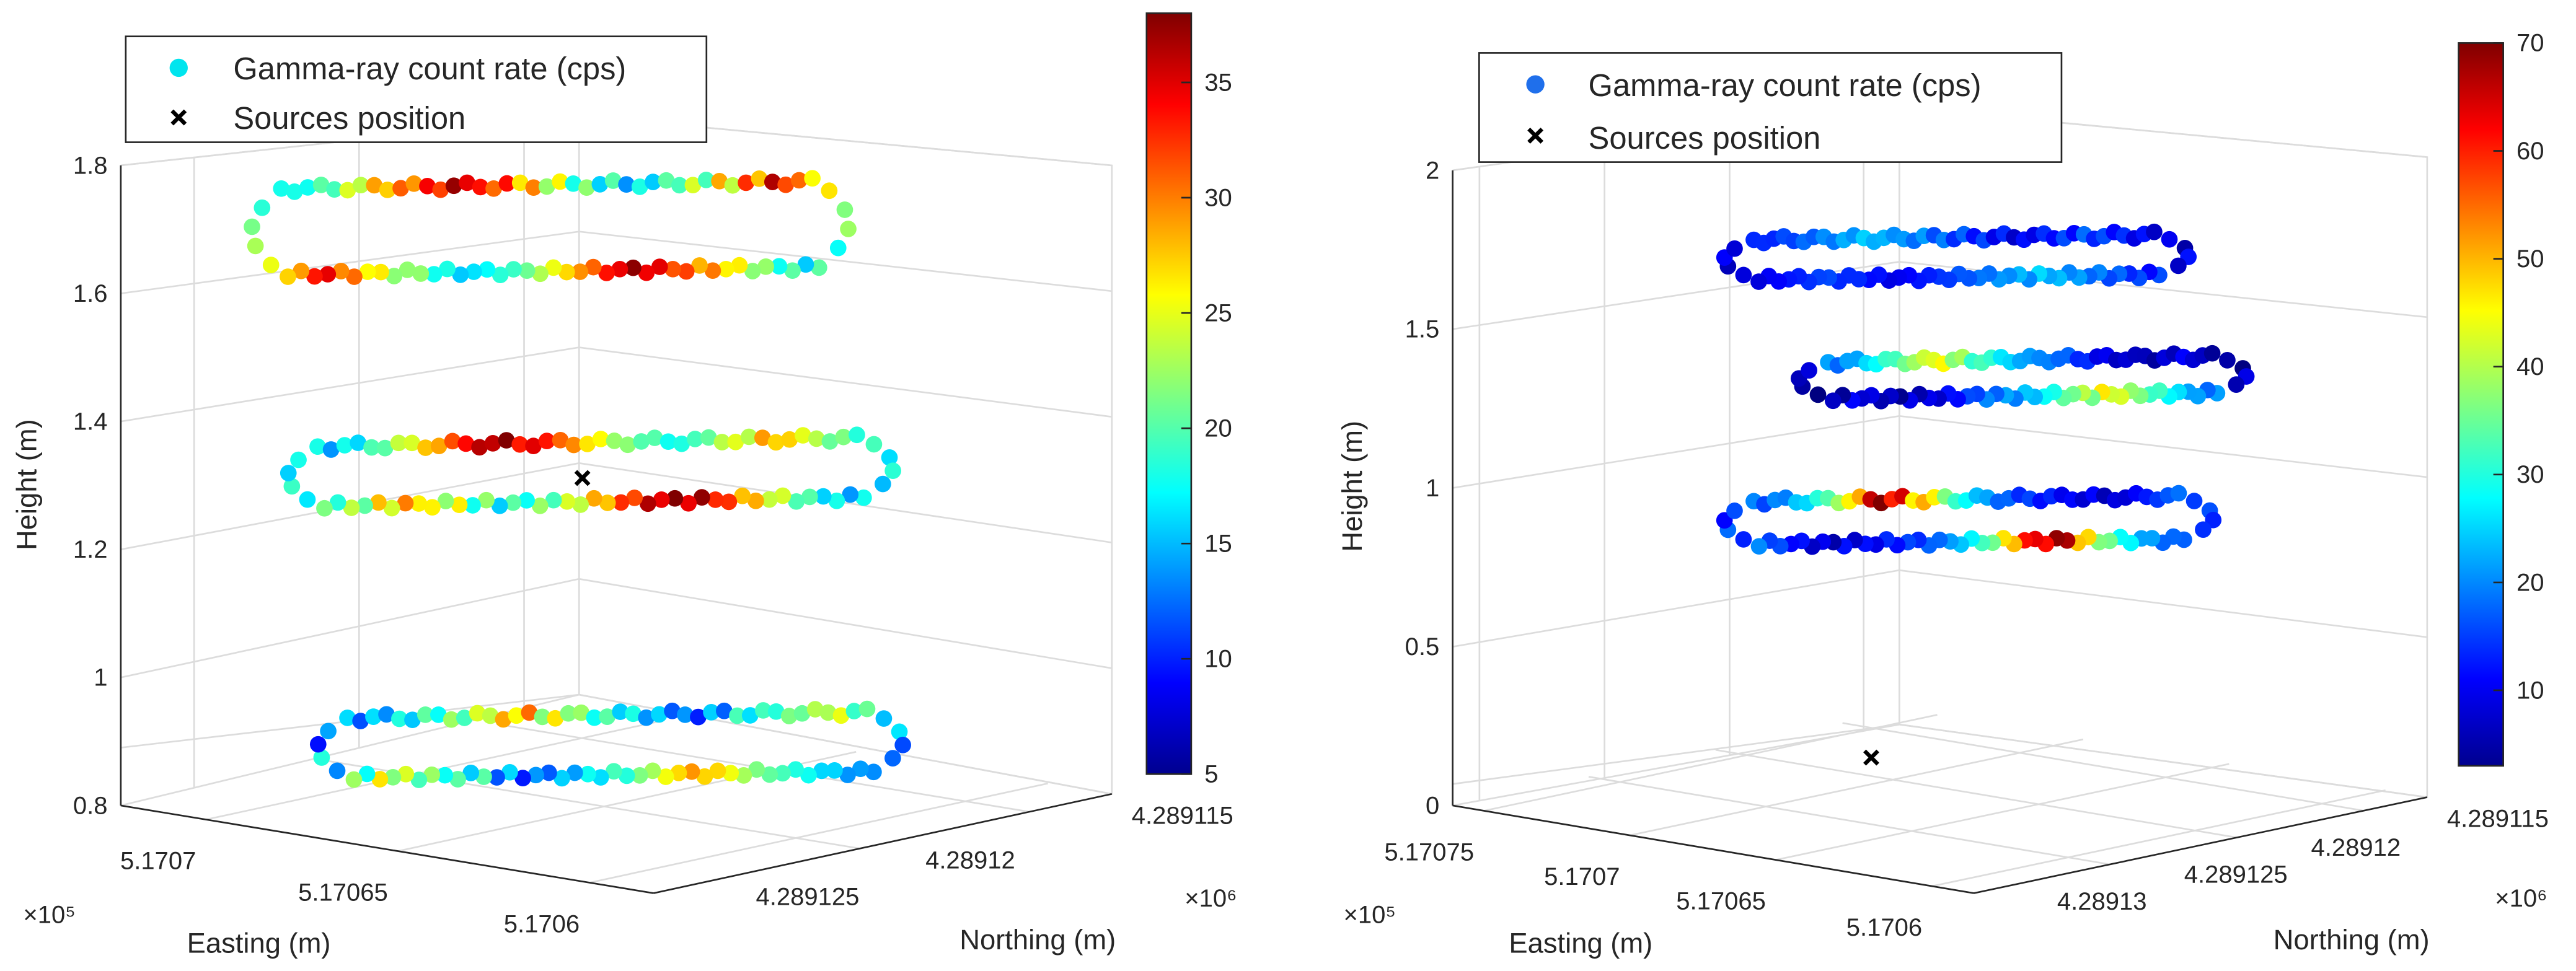 This screenshot has height=971, width=2576. I want to click on right-x-tick-label-1: 5.1707, so click(1582, 876).